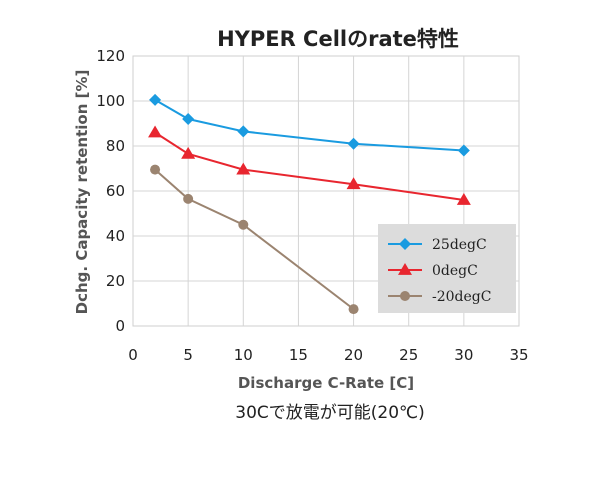 The image size is (600, 500). What do you see at coordinates (115, 146) in the screenshot?
I see `y-tick-label: 80` at bounding box center [115, 146].